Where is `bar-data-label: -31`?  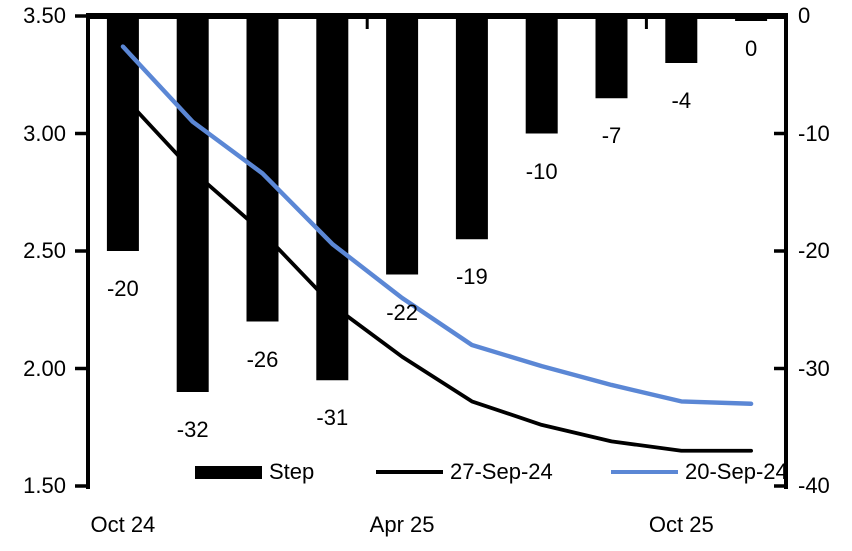 bar-data-label: -31 is located at coordinates (332, 418).